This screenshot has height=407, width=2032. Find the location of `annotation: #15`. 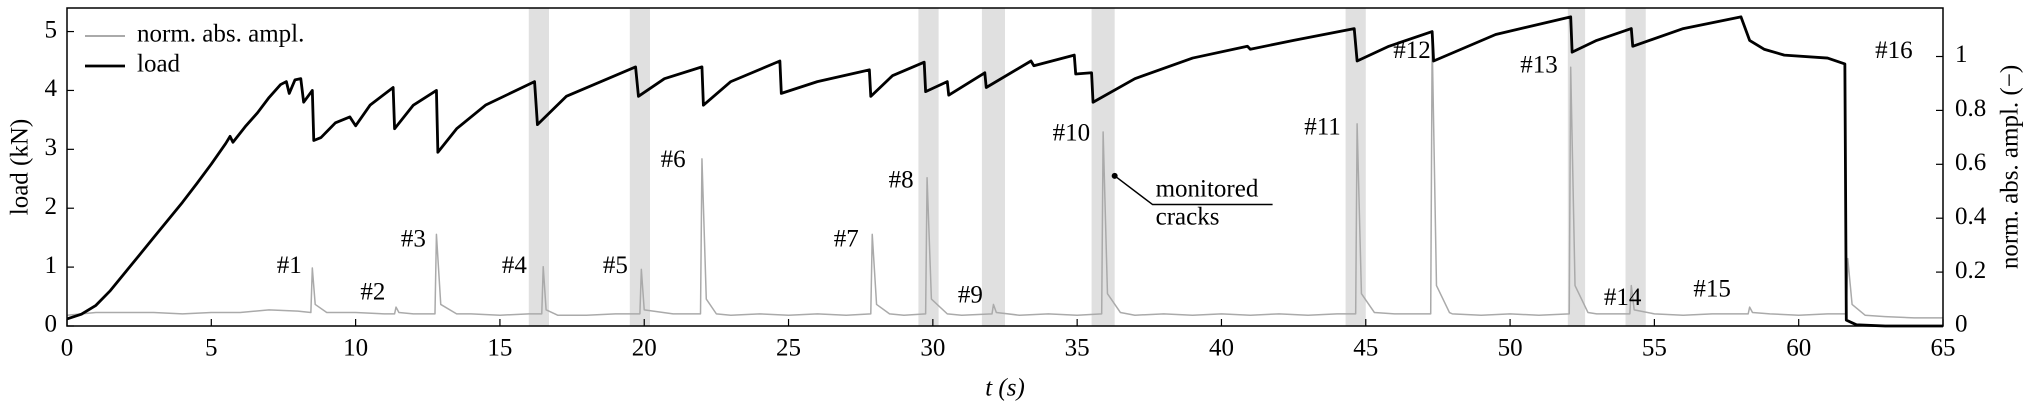

annotation: #15 is located at coordinates (1712, 288).